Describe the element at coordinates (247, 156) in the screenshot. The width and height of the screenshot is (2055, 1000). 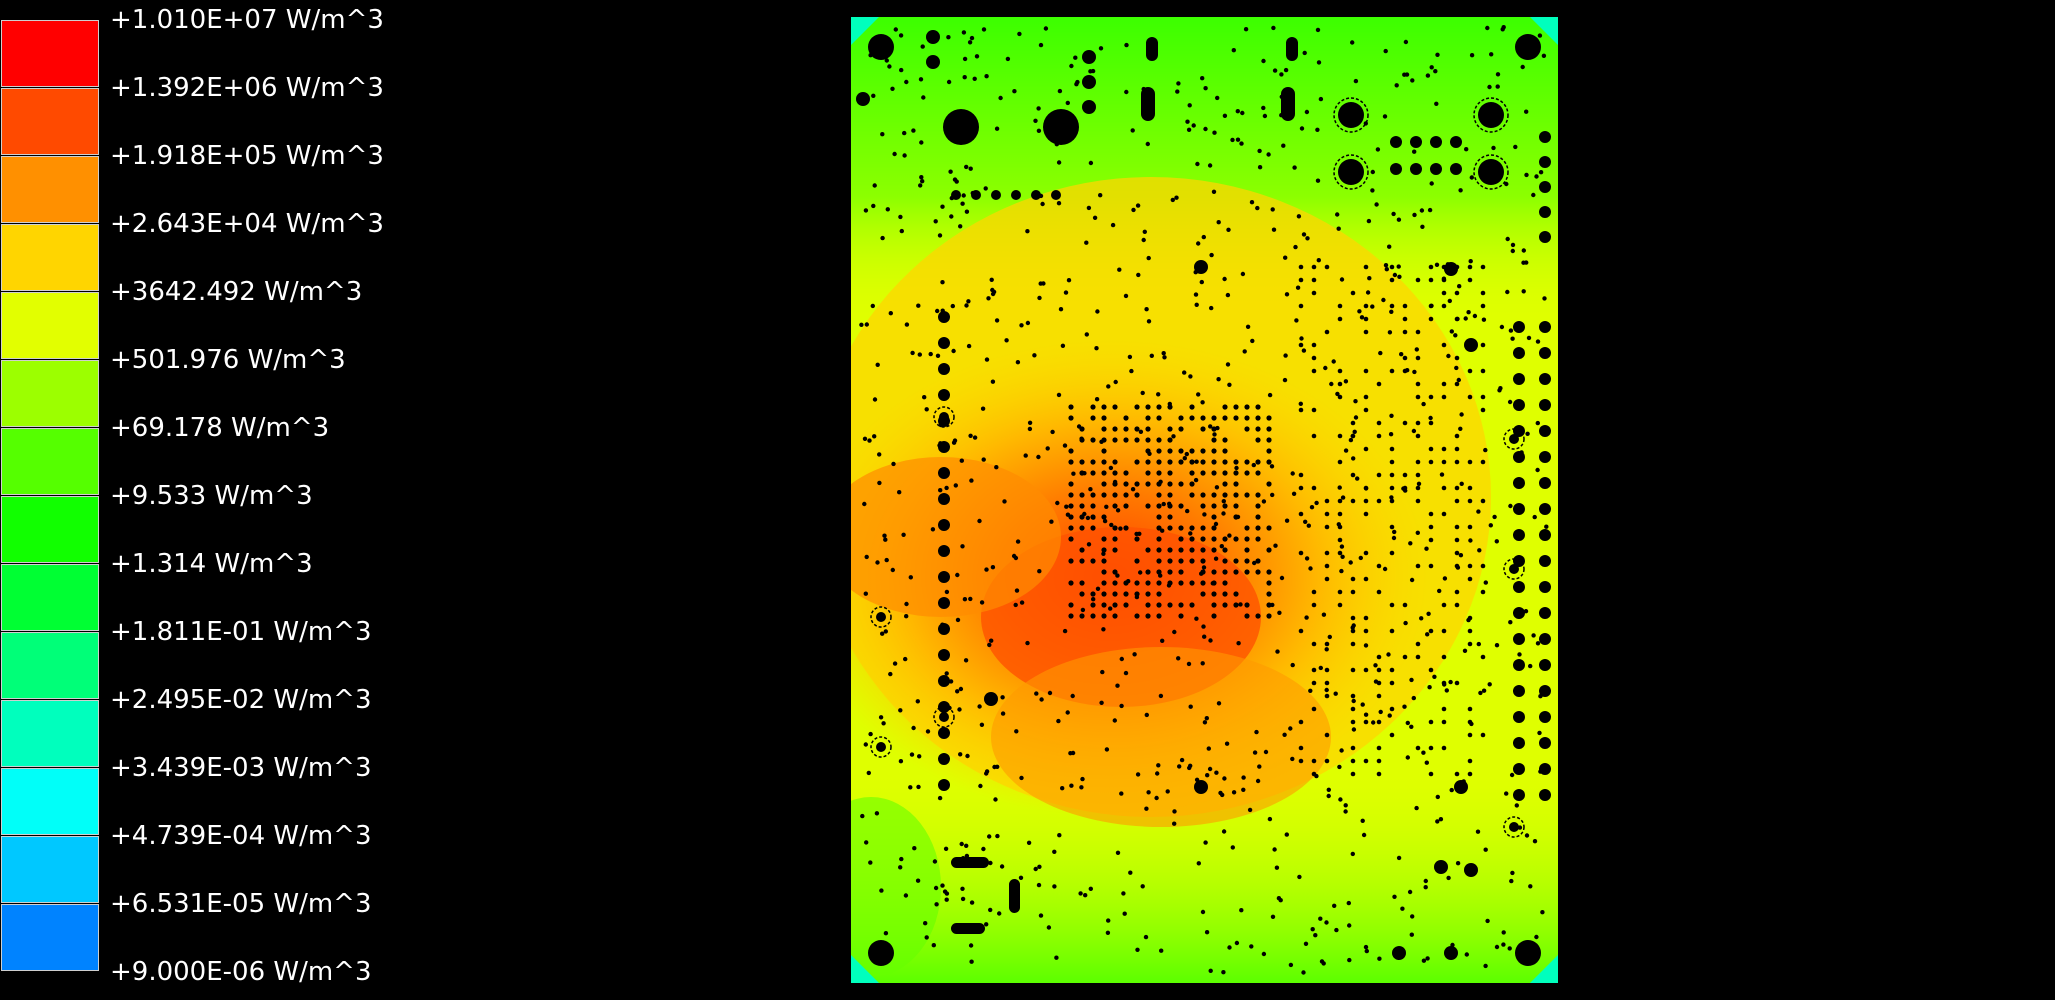
I see `legend-label: +1.918E+05 W/m^3` at that location.